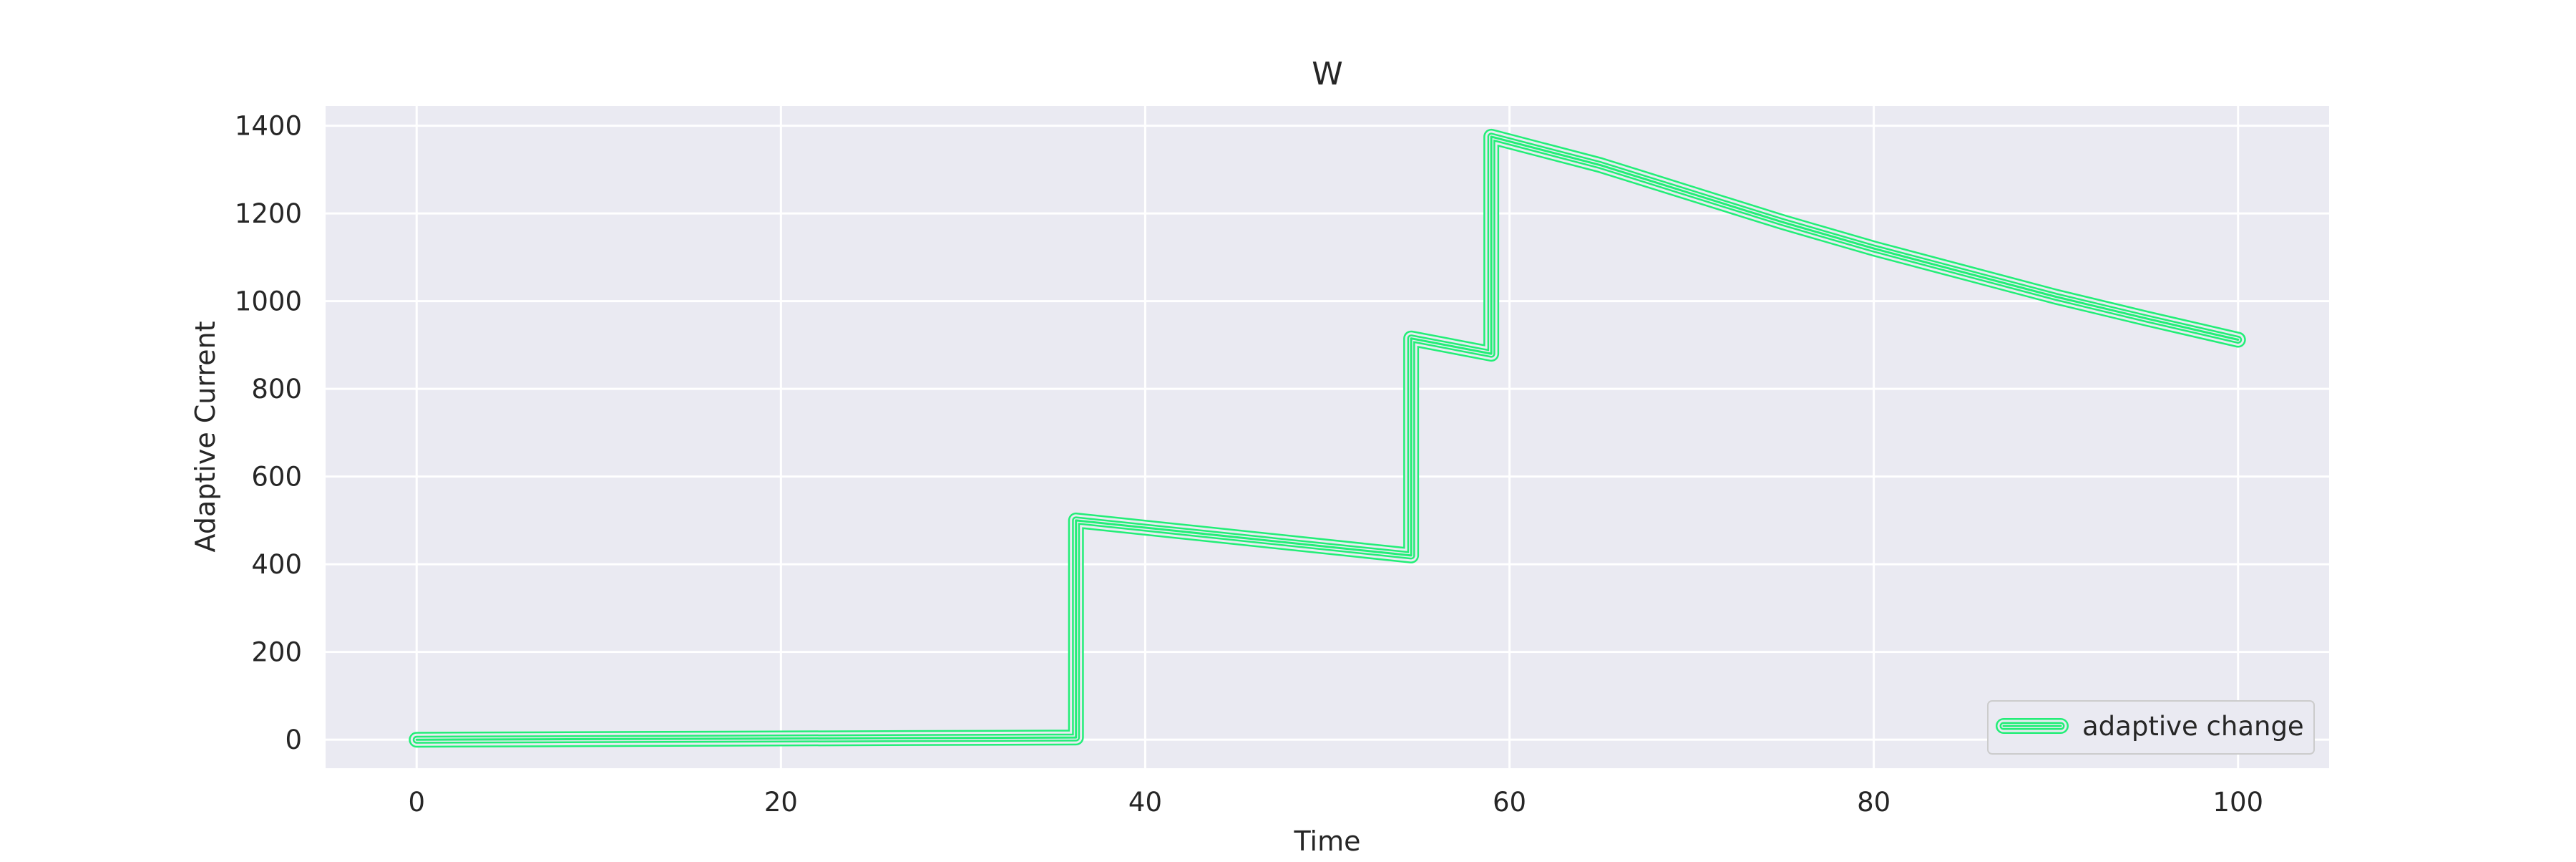  I want to click on y-tick-label: 800, so click(276, 389).